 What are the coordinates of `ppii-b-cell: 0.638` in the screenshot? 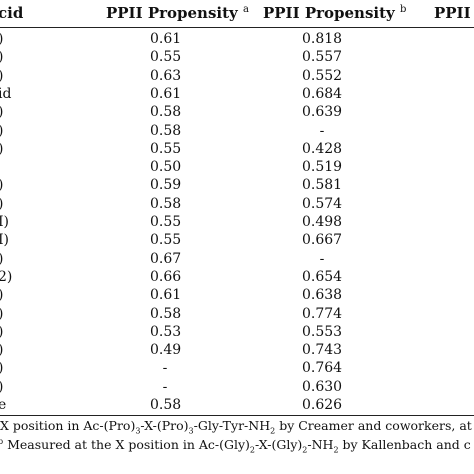 It's located at (322, 295).